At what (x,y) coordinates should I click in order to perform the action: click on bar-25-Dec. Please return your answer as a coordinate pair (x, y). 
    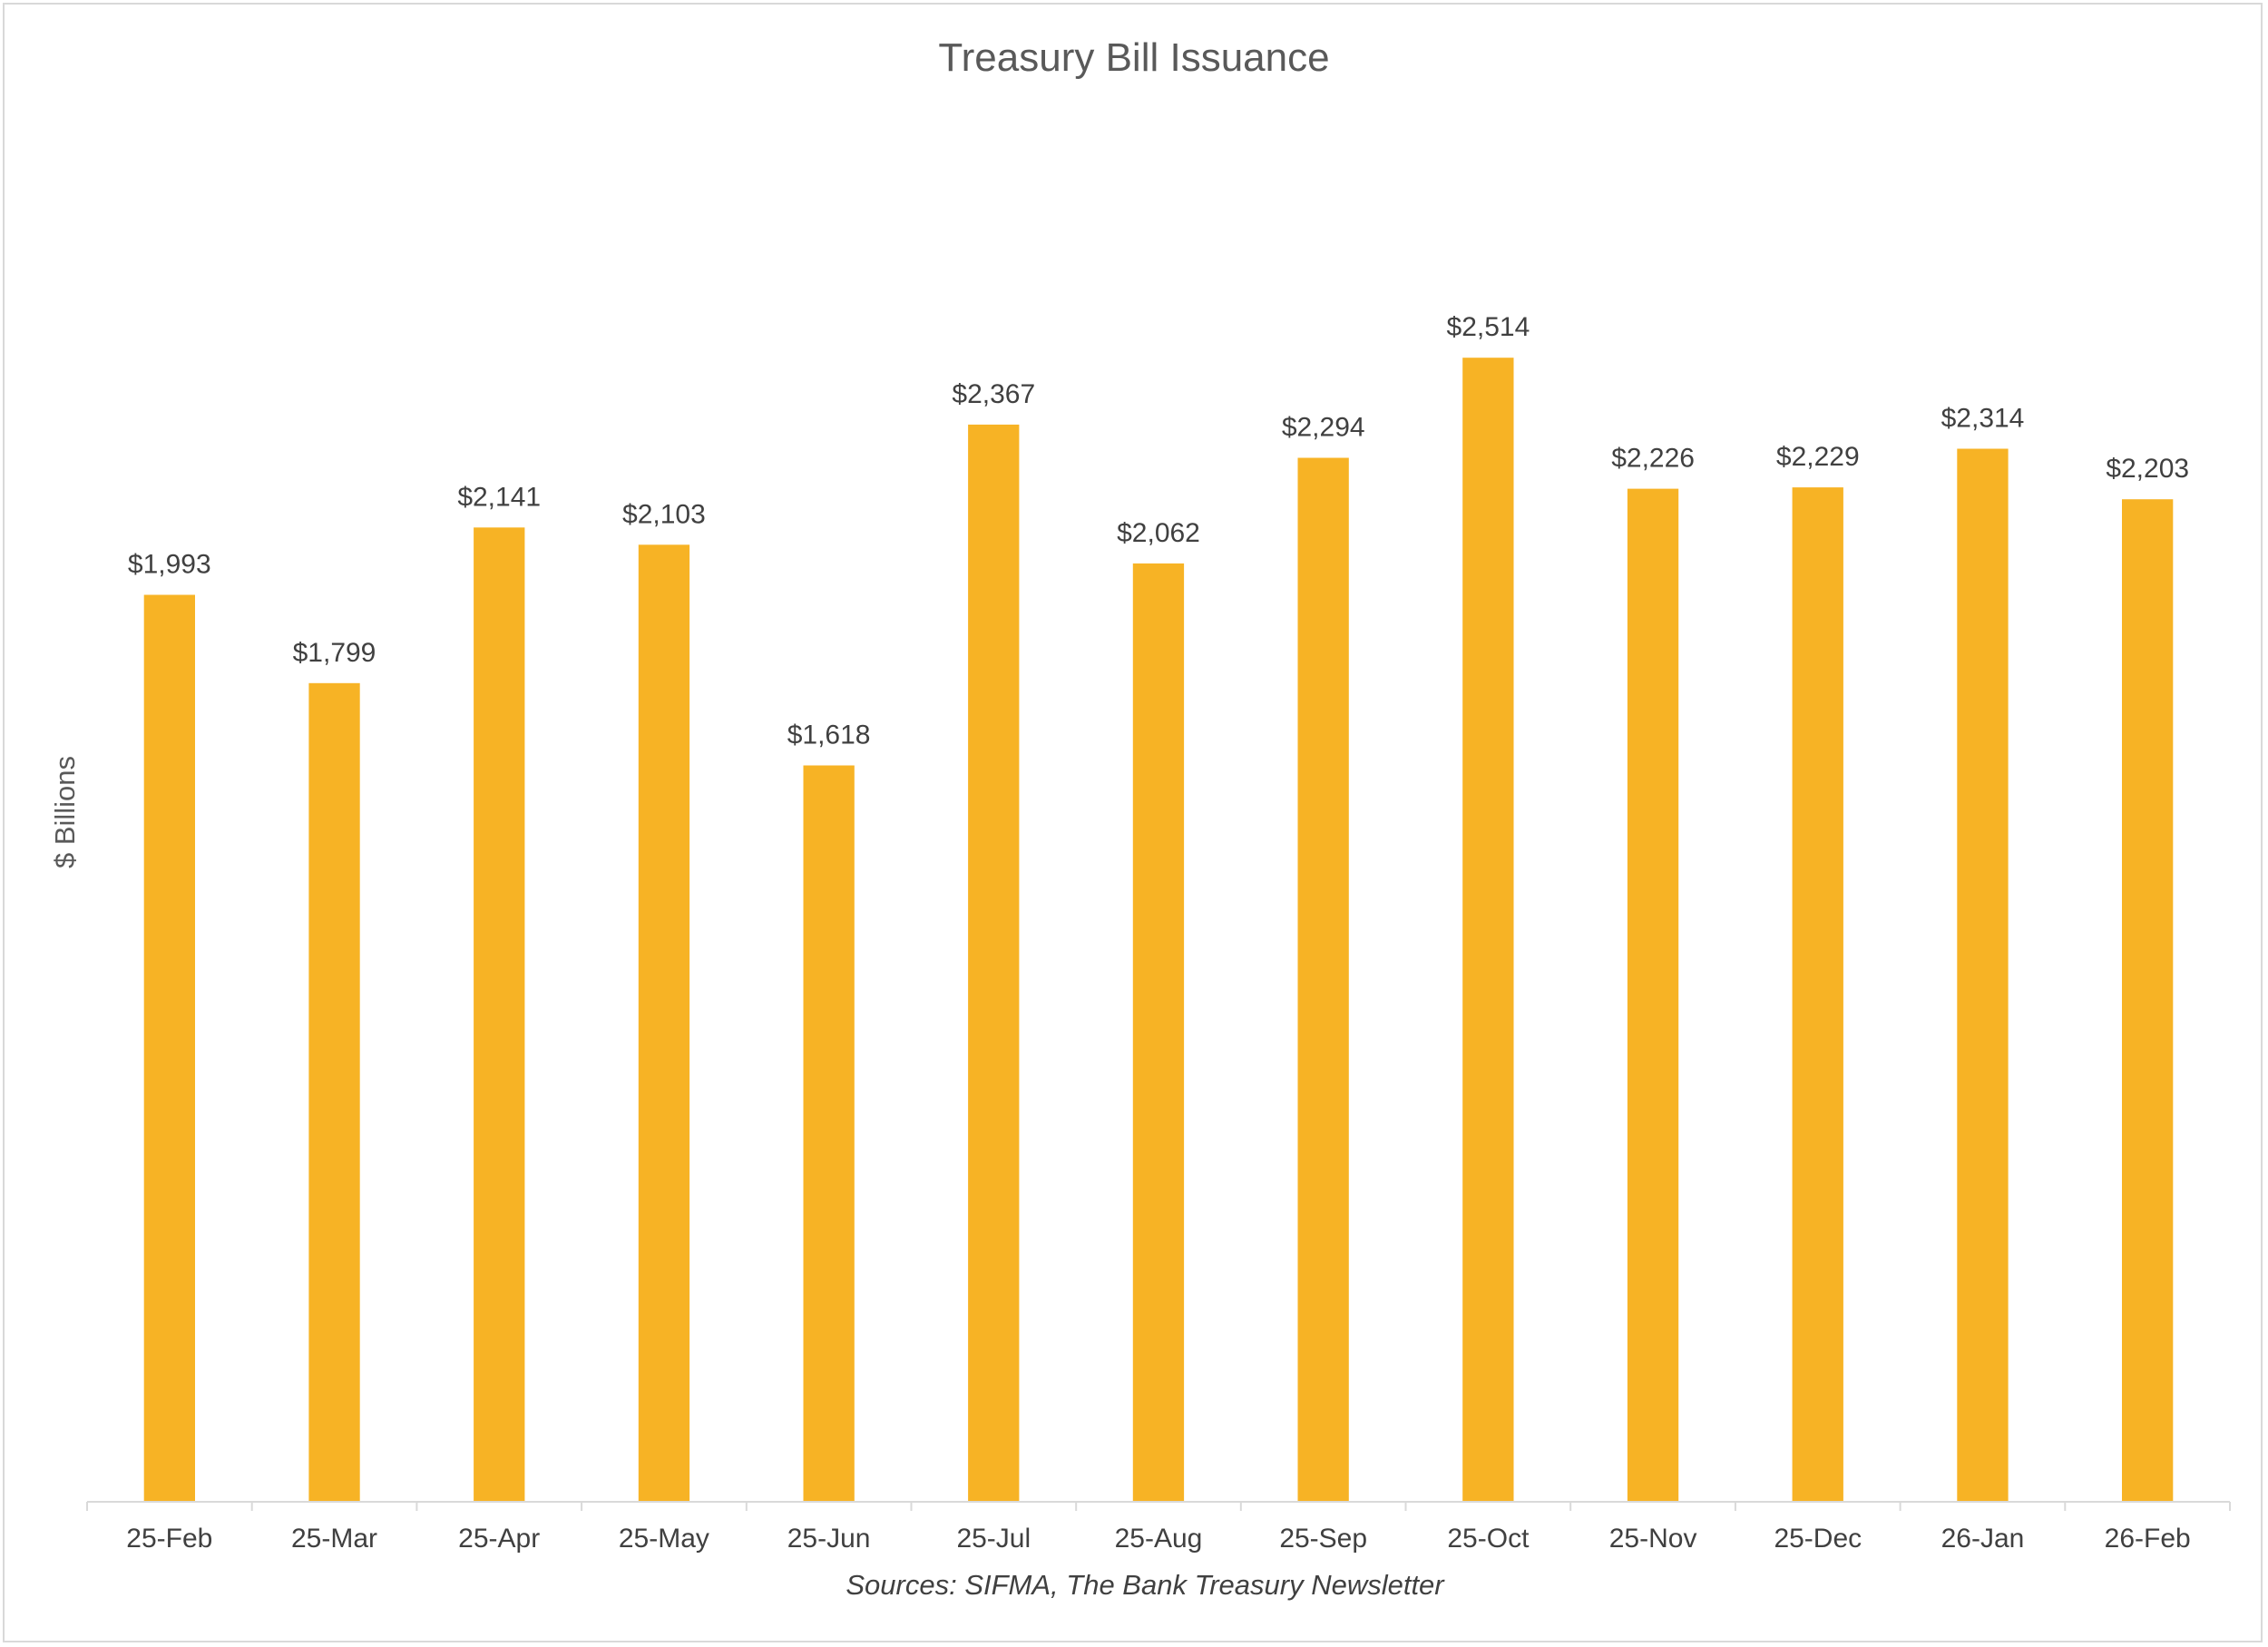
    Looking at the image, I should click on (1818, 994).